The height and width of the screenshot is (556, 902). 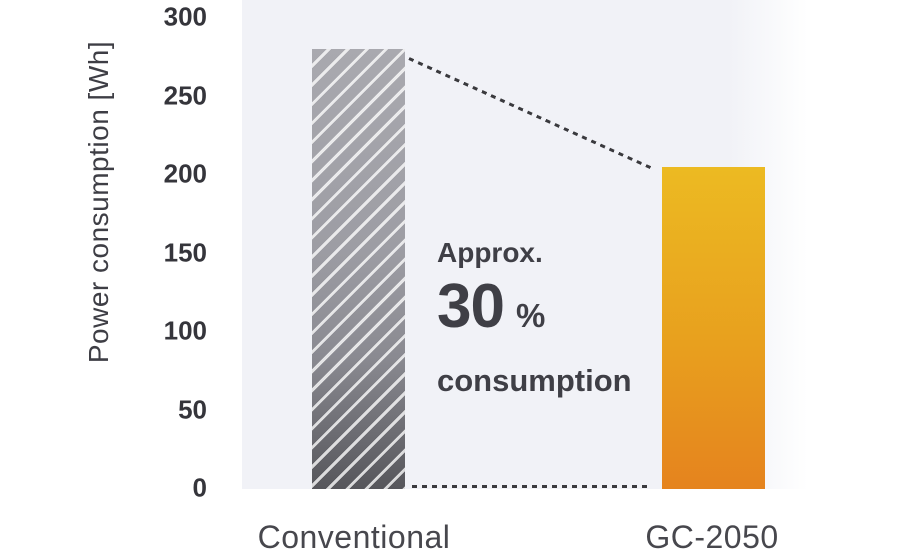 I want to click on annotation-value-row: 30%, so click(x=534, y=315).